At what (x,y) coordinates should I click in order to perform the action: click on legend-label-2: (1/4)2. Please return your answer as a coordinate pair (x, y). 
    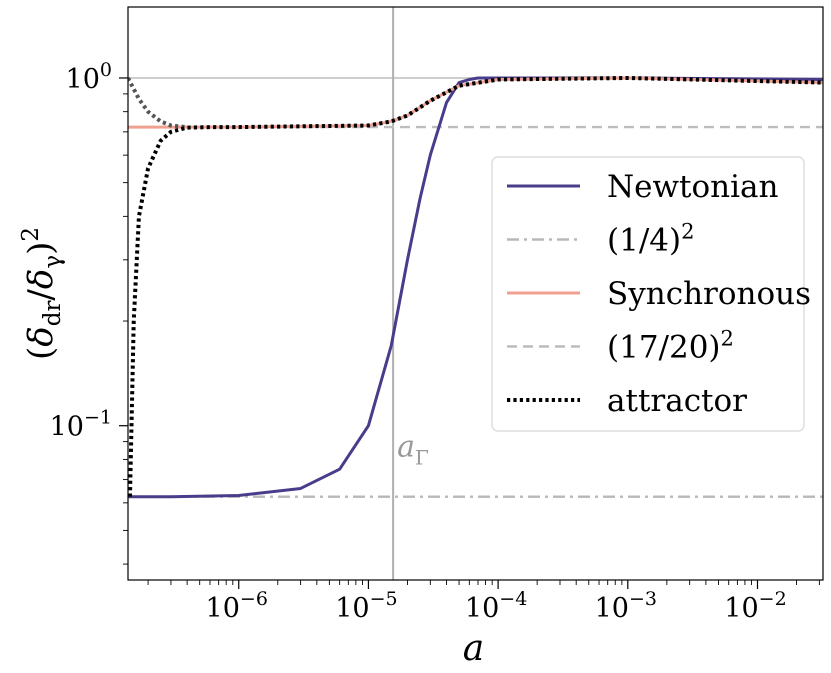
    Looking at the image, I should click on (650, 239).